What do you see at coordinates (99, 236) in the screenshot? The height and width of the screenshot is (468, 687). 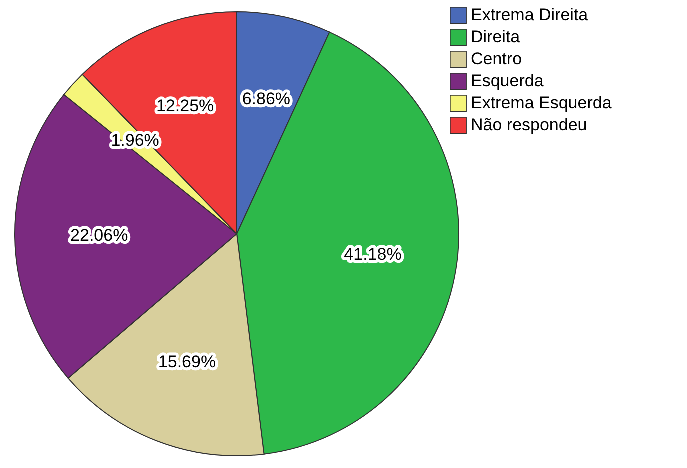 I see `data-label: 22.06%` at bounding box center [99, 236].